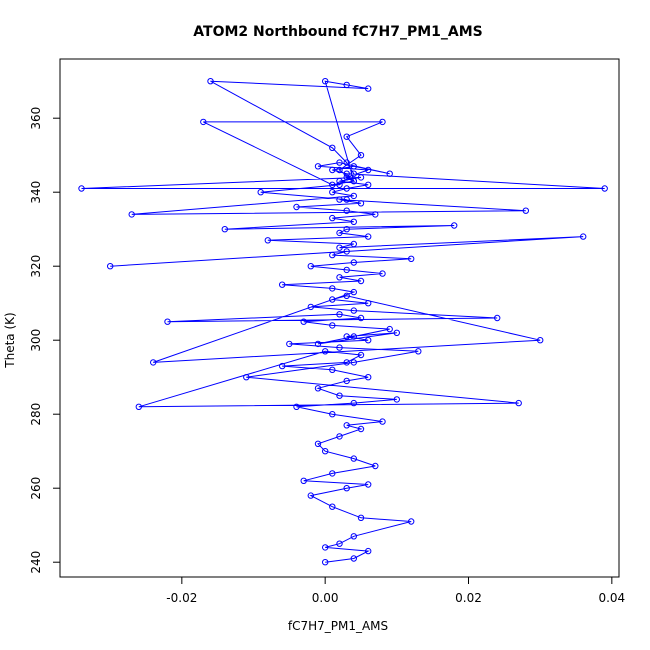 This screenshot has height=650, width=650. I want to click on x-tick-label: 0.04, so click(611, 598).